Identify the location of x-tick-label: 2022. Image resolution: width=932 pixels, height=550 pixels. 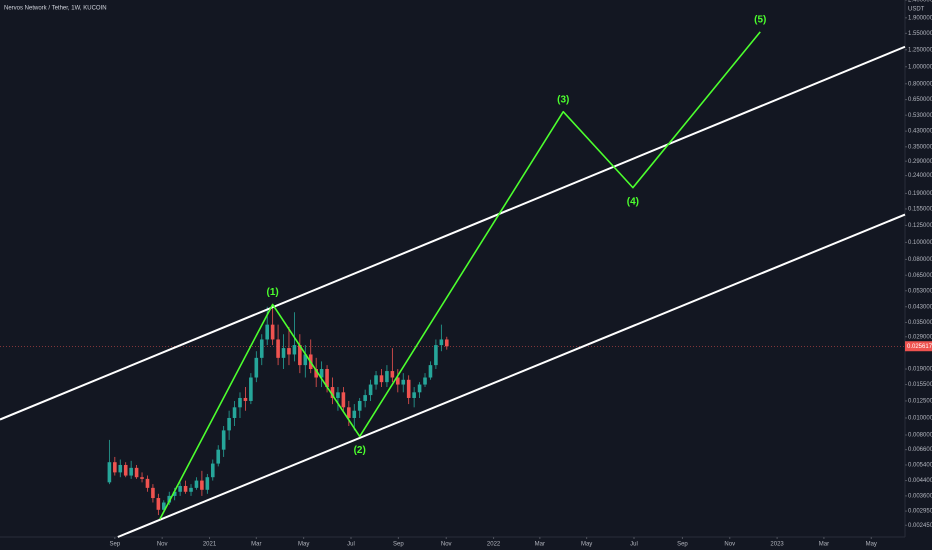
(494, 545).